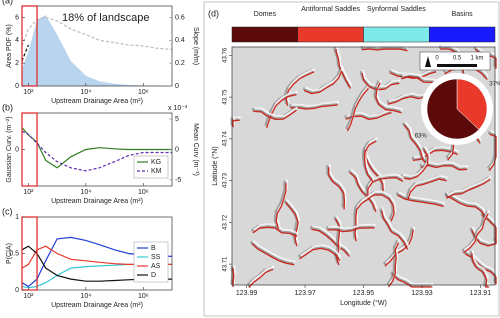  Describe the element at coordinates (96, 151) in the screenshot. I see `line` at that location.